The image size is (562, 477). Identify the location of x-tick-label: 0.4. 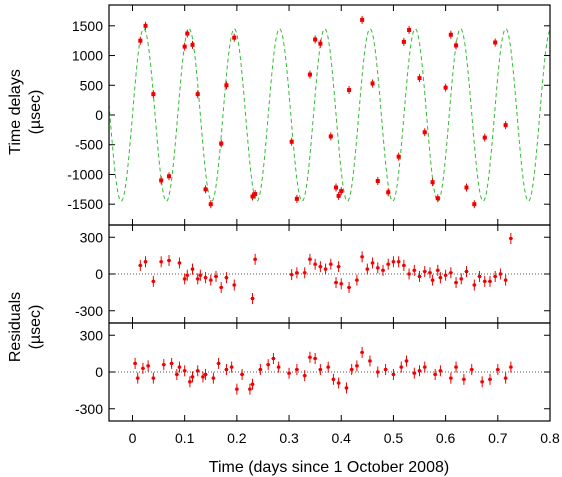
(342, 438).